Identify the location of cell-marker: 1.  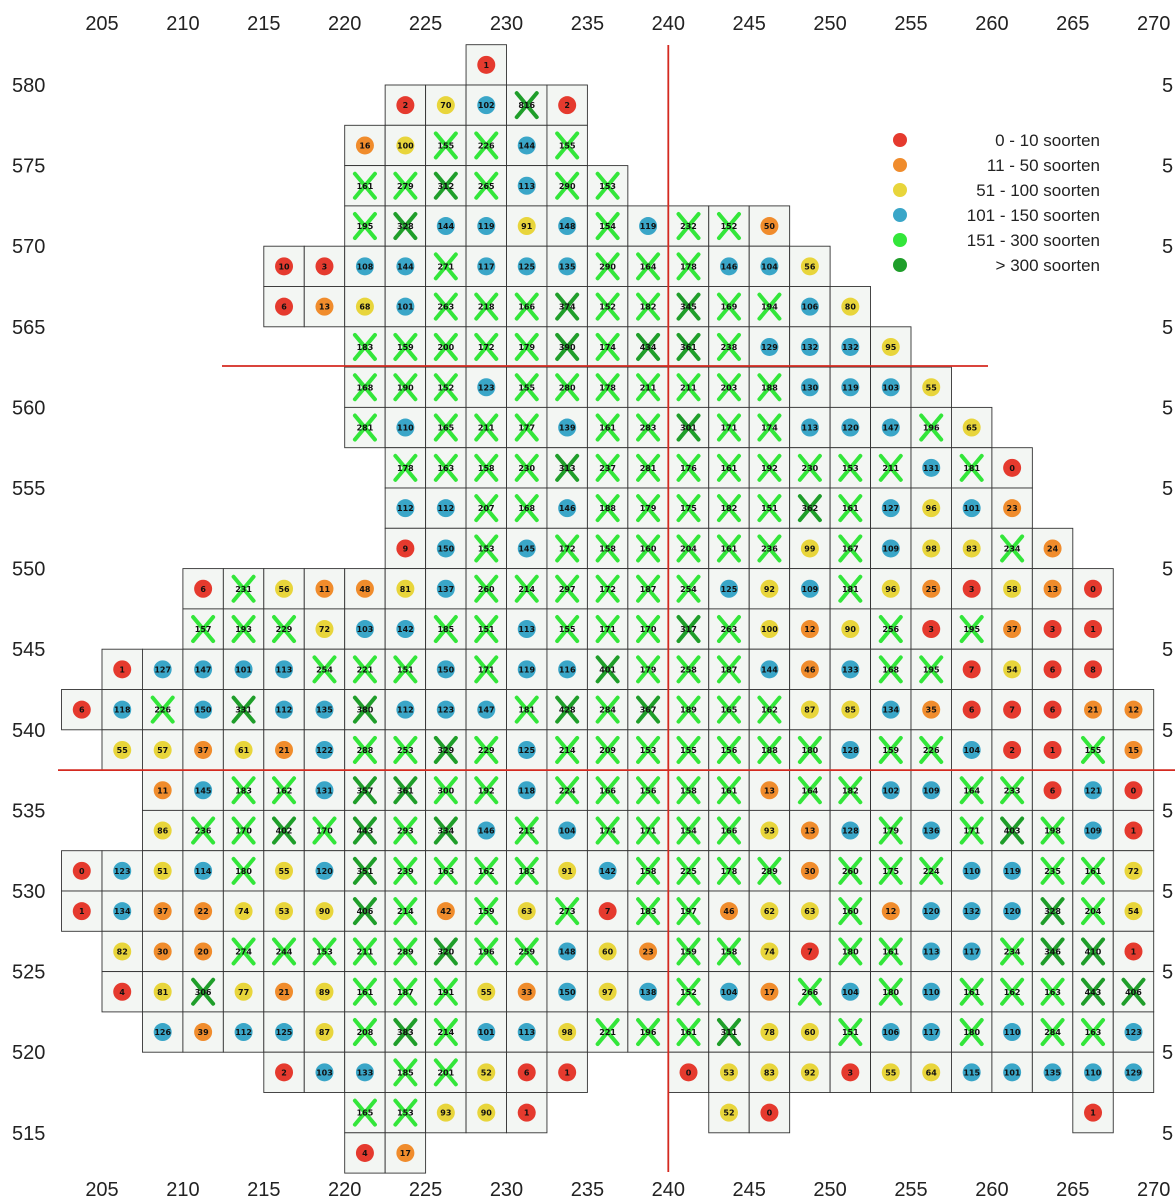
(1133, 830).